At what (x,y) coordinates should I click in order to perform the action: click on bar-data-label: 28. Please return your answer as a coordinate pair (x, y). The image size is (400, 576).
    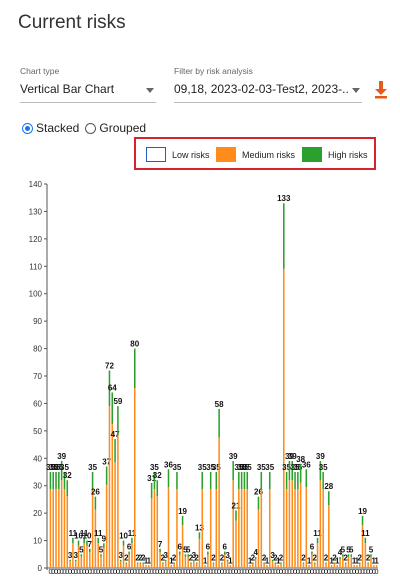
    Looking at the image, I should click on (328, 486).